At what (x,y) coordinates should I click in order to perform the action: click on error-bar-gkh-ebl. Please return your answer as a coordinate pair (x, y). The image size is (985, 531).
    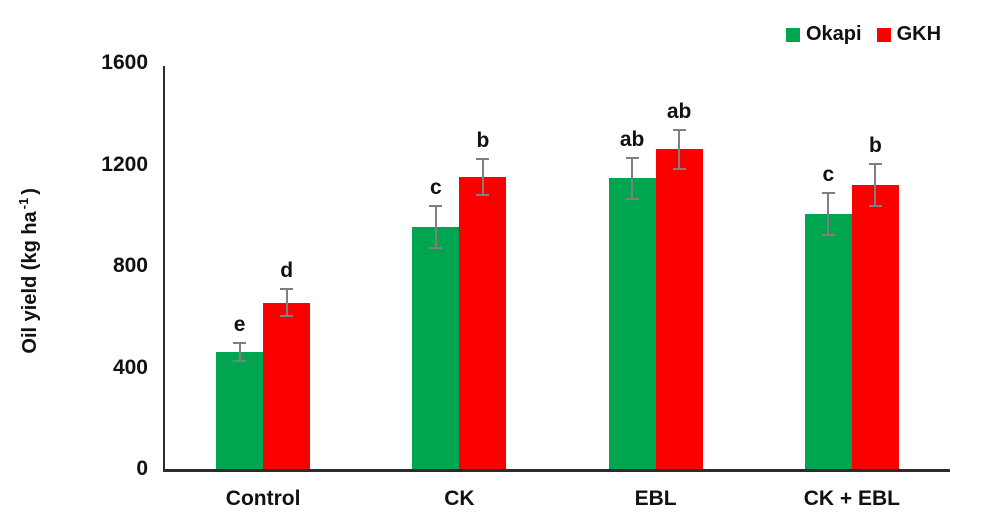
    Looking at the image, I should click on (679, 149).